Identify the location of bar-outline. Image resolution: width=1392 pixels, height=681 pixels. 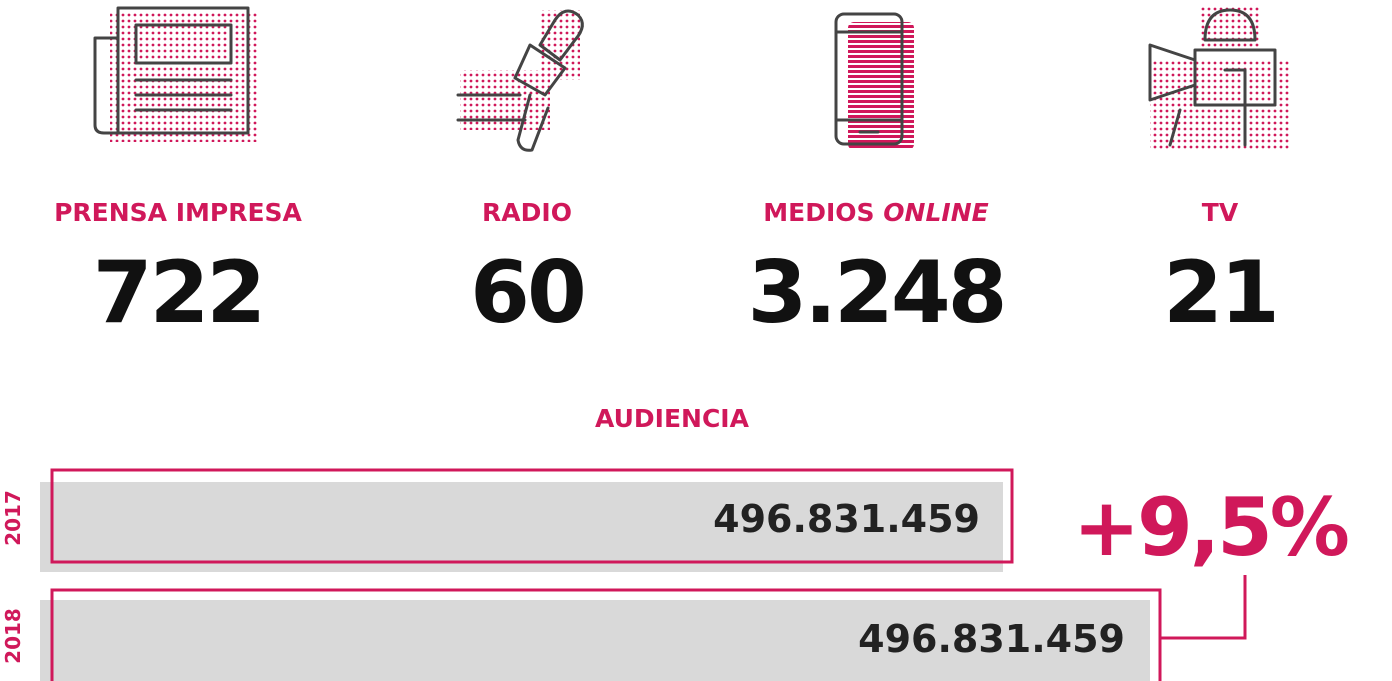
(532, 516).